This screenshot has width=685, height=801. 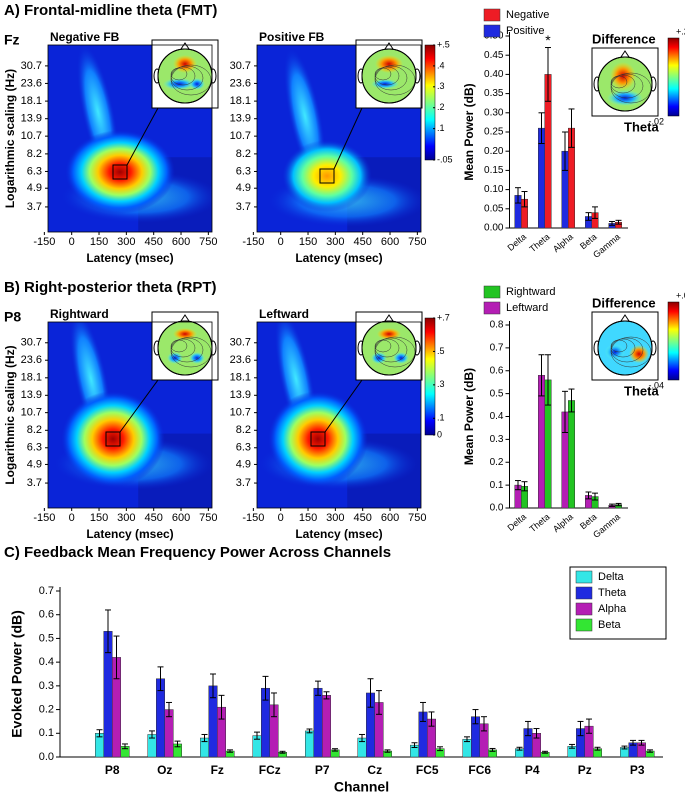 What do you see at coordinates (497, 439) in the screenshot?
I see `y-tick-label: 0.3` at bounding box center [497, 439].